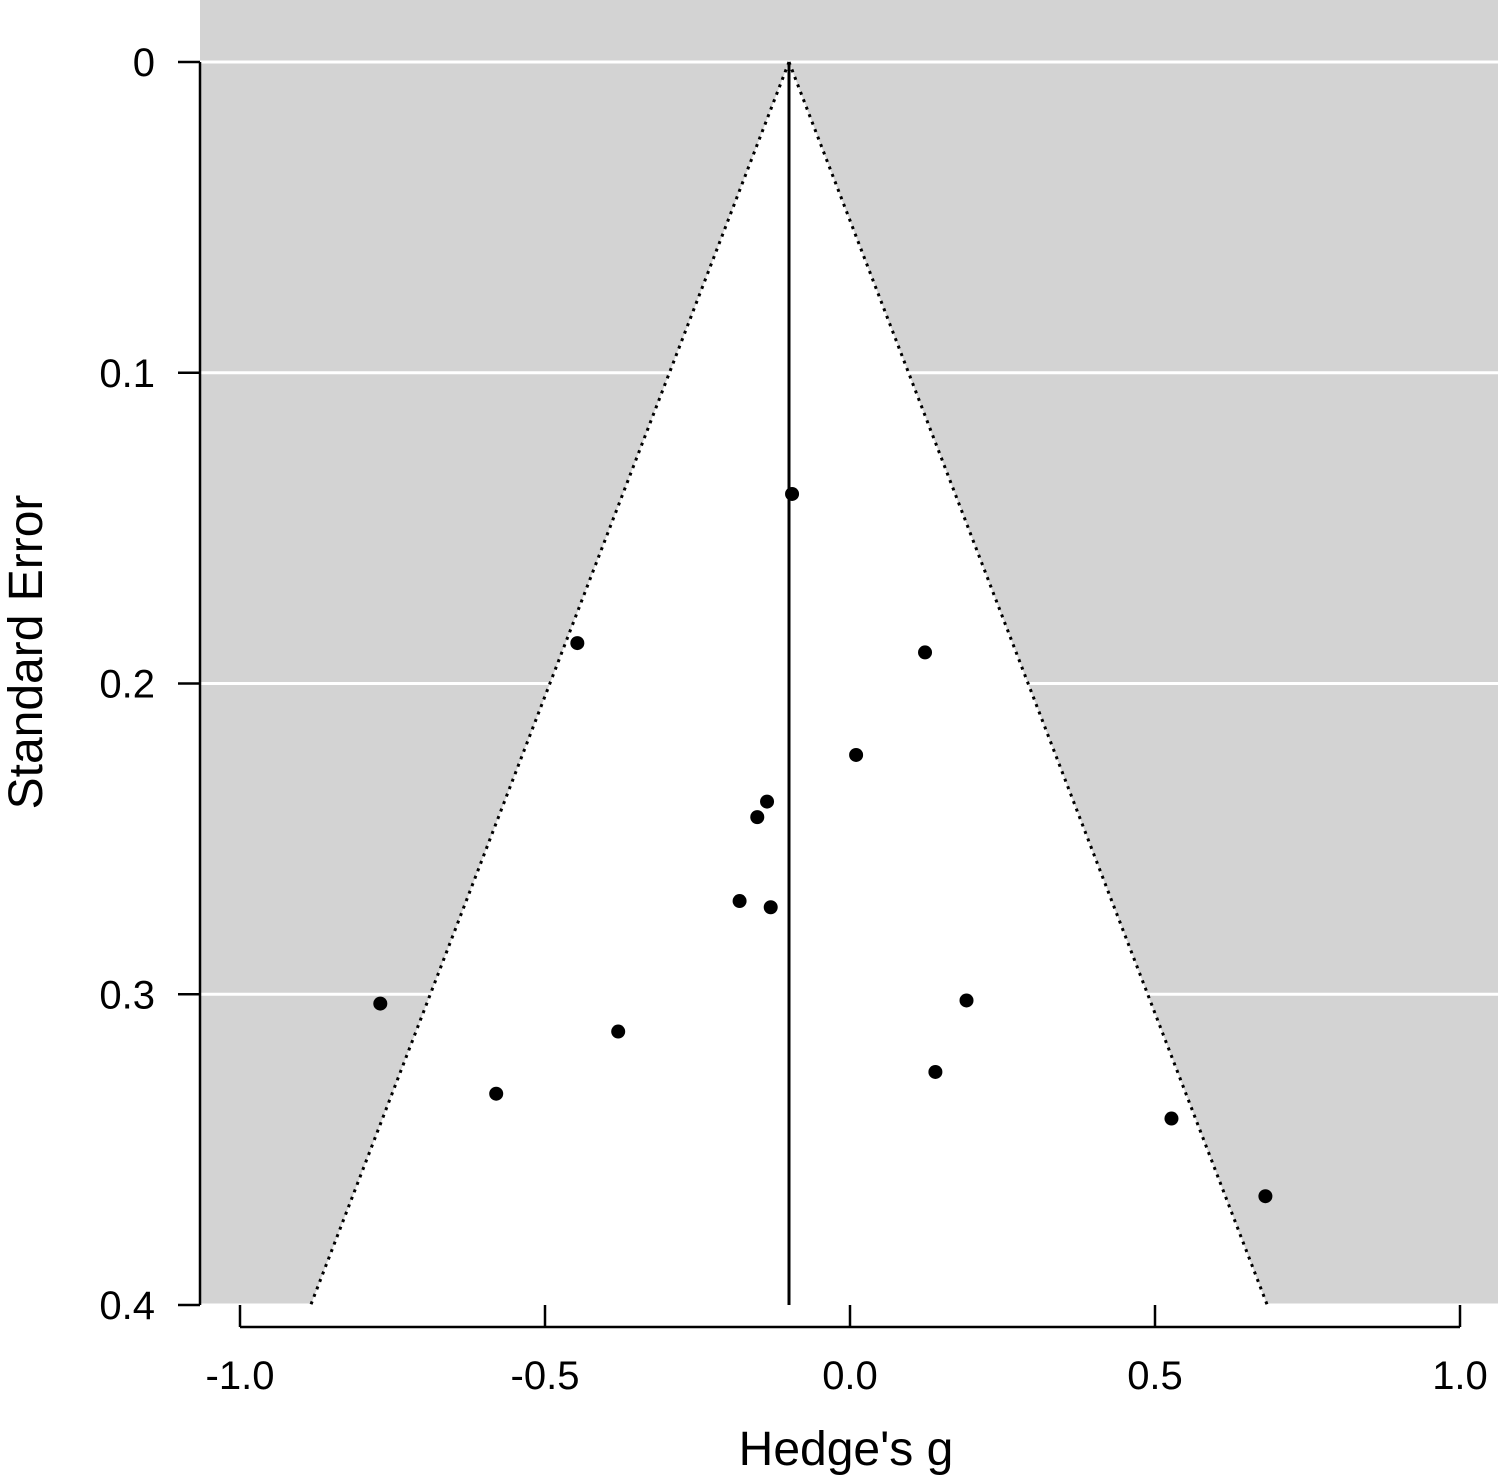  What do you see at coordinates (127, 374) in the screenshot?
I see `y-tick-label: 0.1` at bounding box center [127, 374].